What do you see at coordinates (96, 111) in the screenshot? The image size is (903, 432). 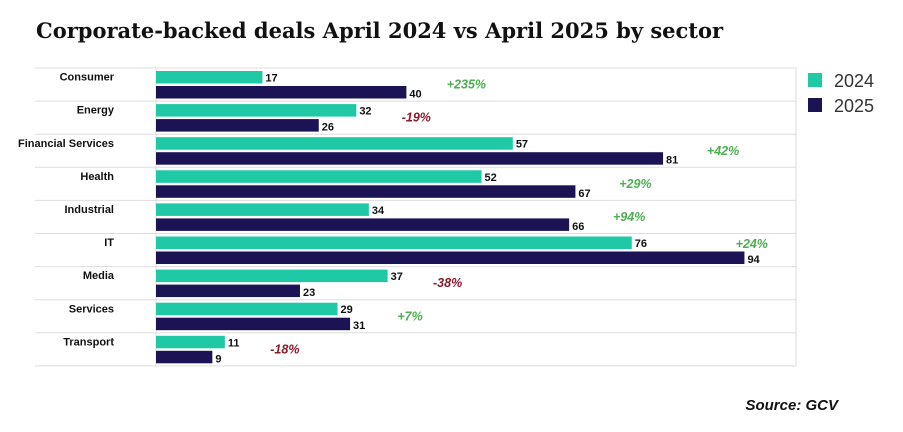 I see `category-label: Energy` at bounding box center [96, 111].